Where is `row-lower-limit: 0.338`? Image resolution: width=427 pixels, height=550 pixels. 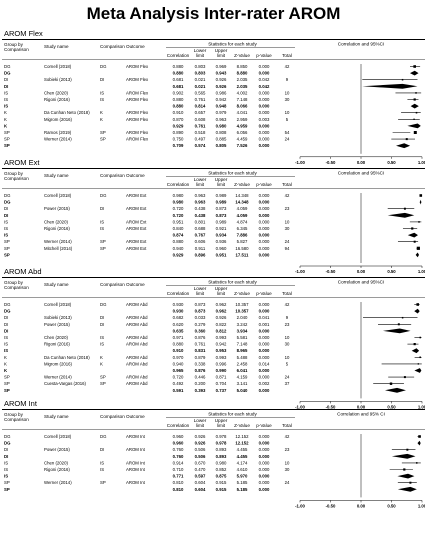
row-lower-limit: 0.338 is located at coordinates (200, 363).